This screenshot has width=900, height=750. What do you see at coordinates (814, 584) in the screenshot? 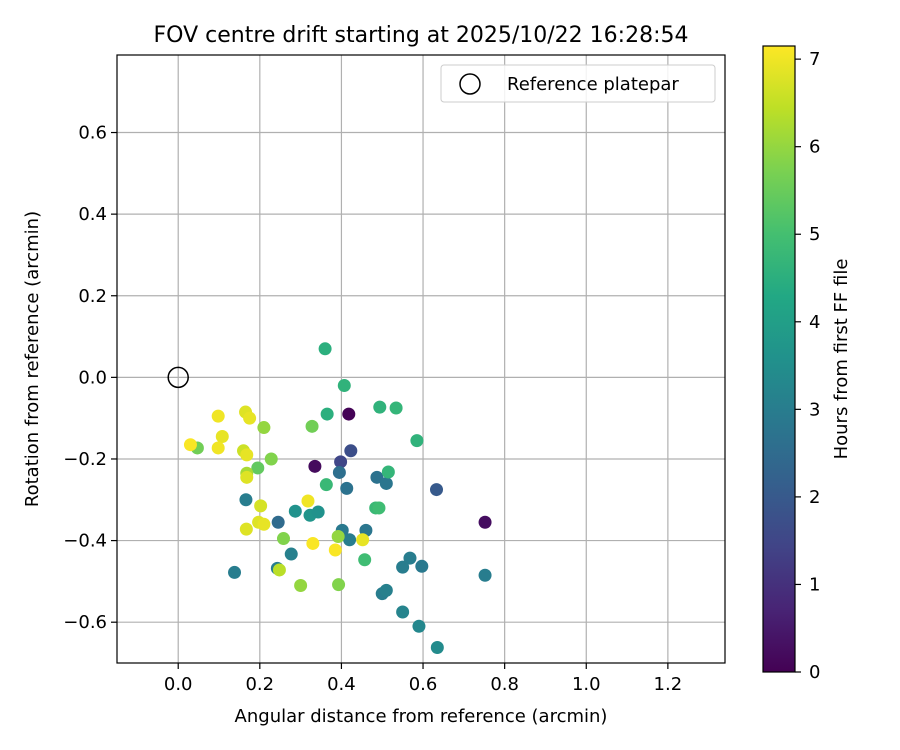
I see `colorbar-tick-label: 1` at bounding box center [814, 584].